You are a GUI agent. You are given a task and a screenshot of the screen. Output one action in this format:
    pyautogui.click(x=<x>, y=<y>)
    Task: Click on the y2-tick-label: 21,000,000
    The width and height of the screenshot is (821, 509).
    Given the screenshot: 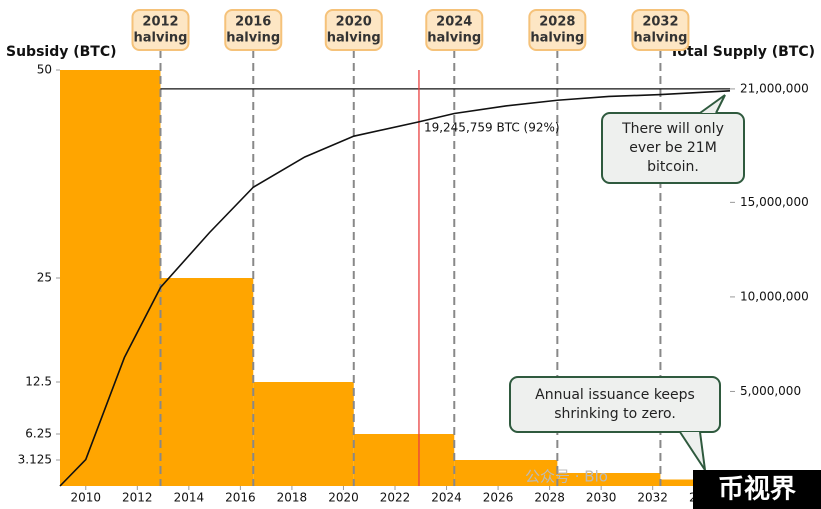 What is the action you would take?
    pyautogui.click(x=774, y=88)
    